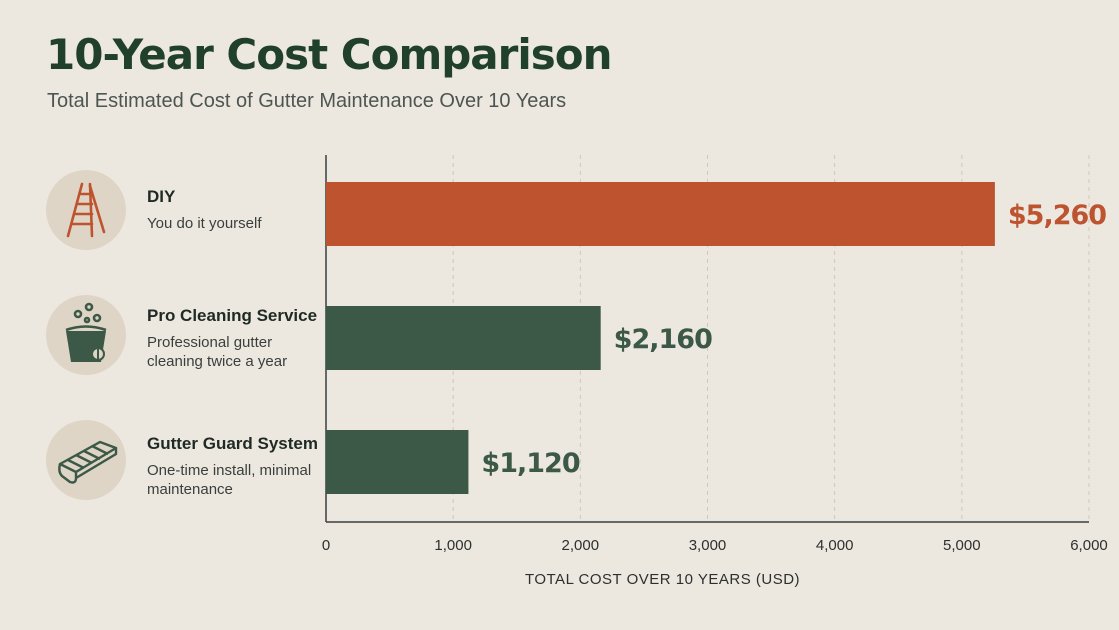  What do you see at coordinates (232, 443) in the screenshot?
I see `category-name: Gutter Guard System` at bounding box center [232, 443].